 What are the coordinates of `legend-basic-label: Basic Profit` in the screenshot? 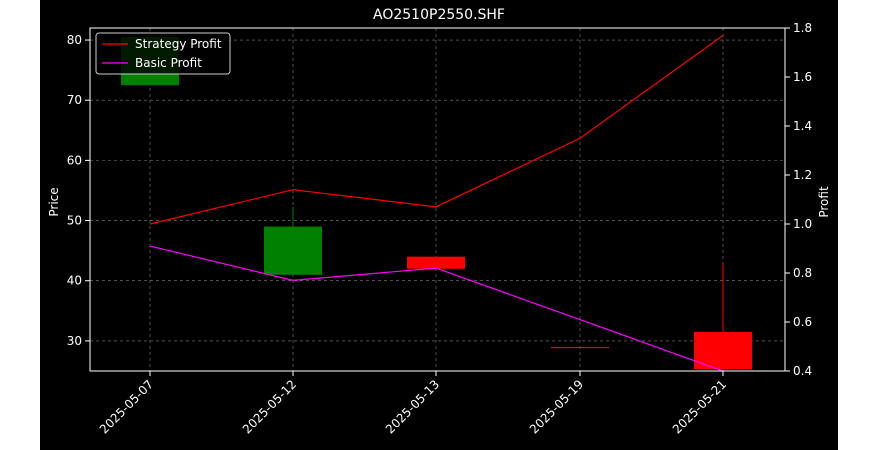 It's located at (168, 63).